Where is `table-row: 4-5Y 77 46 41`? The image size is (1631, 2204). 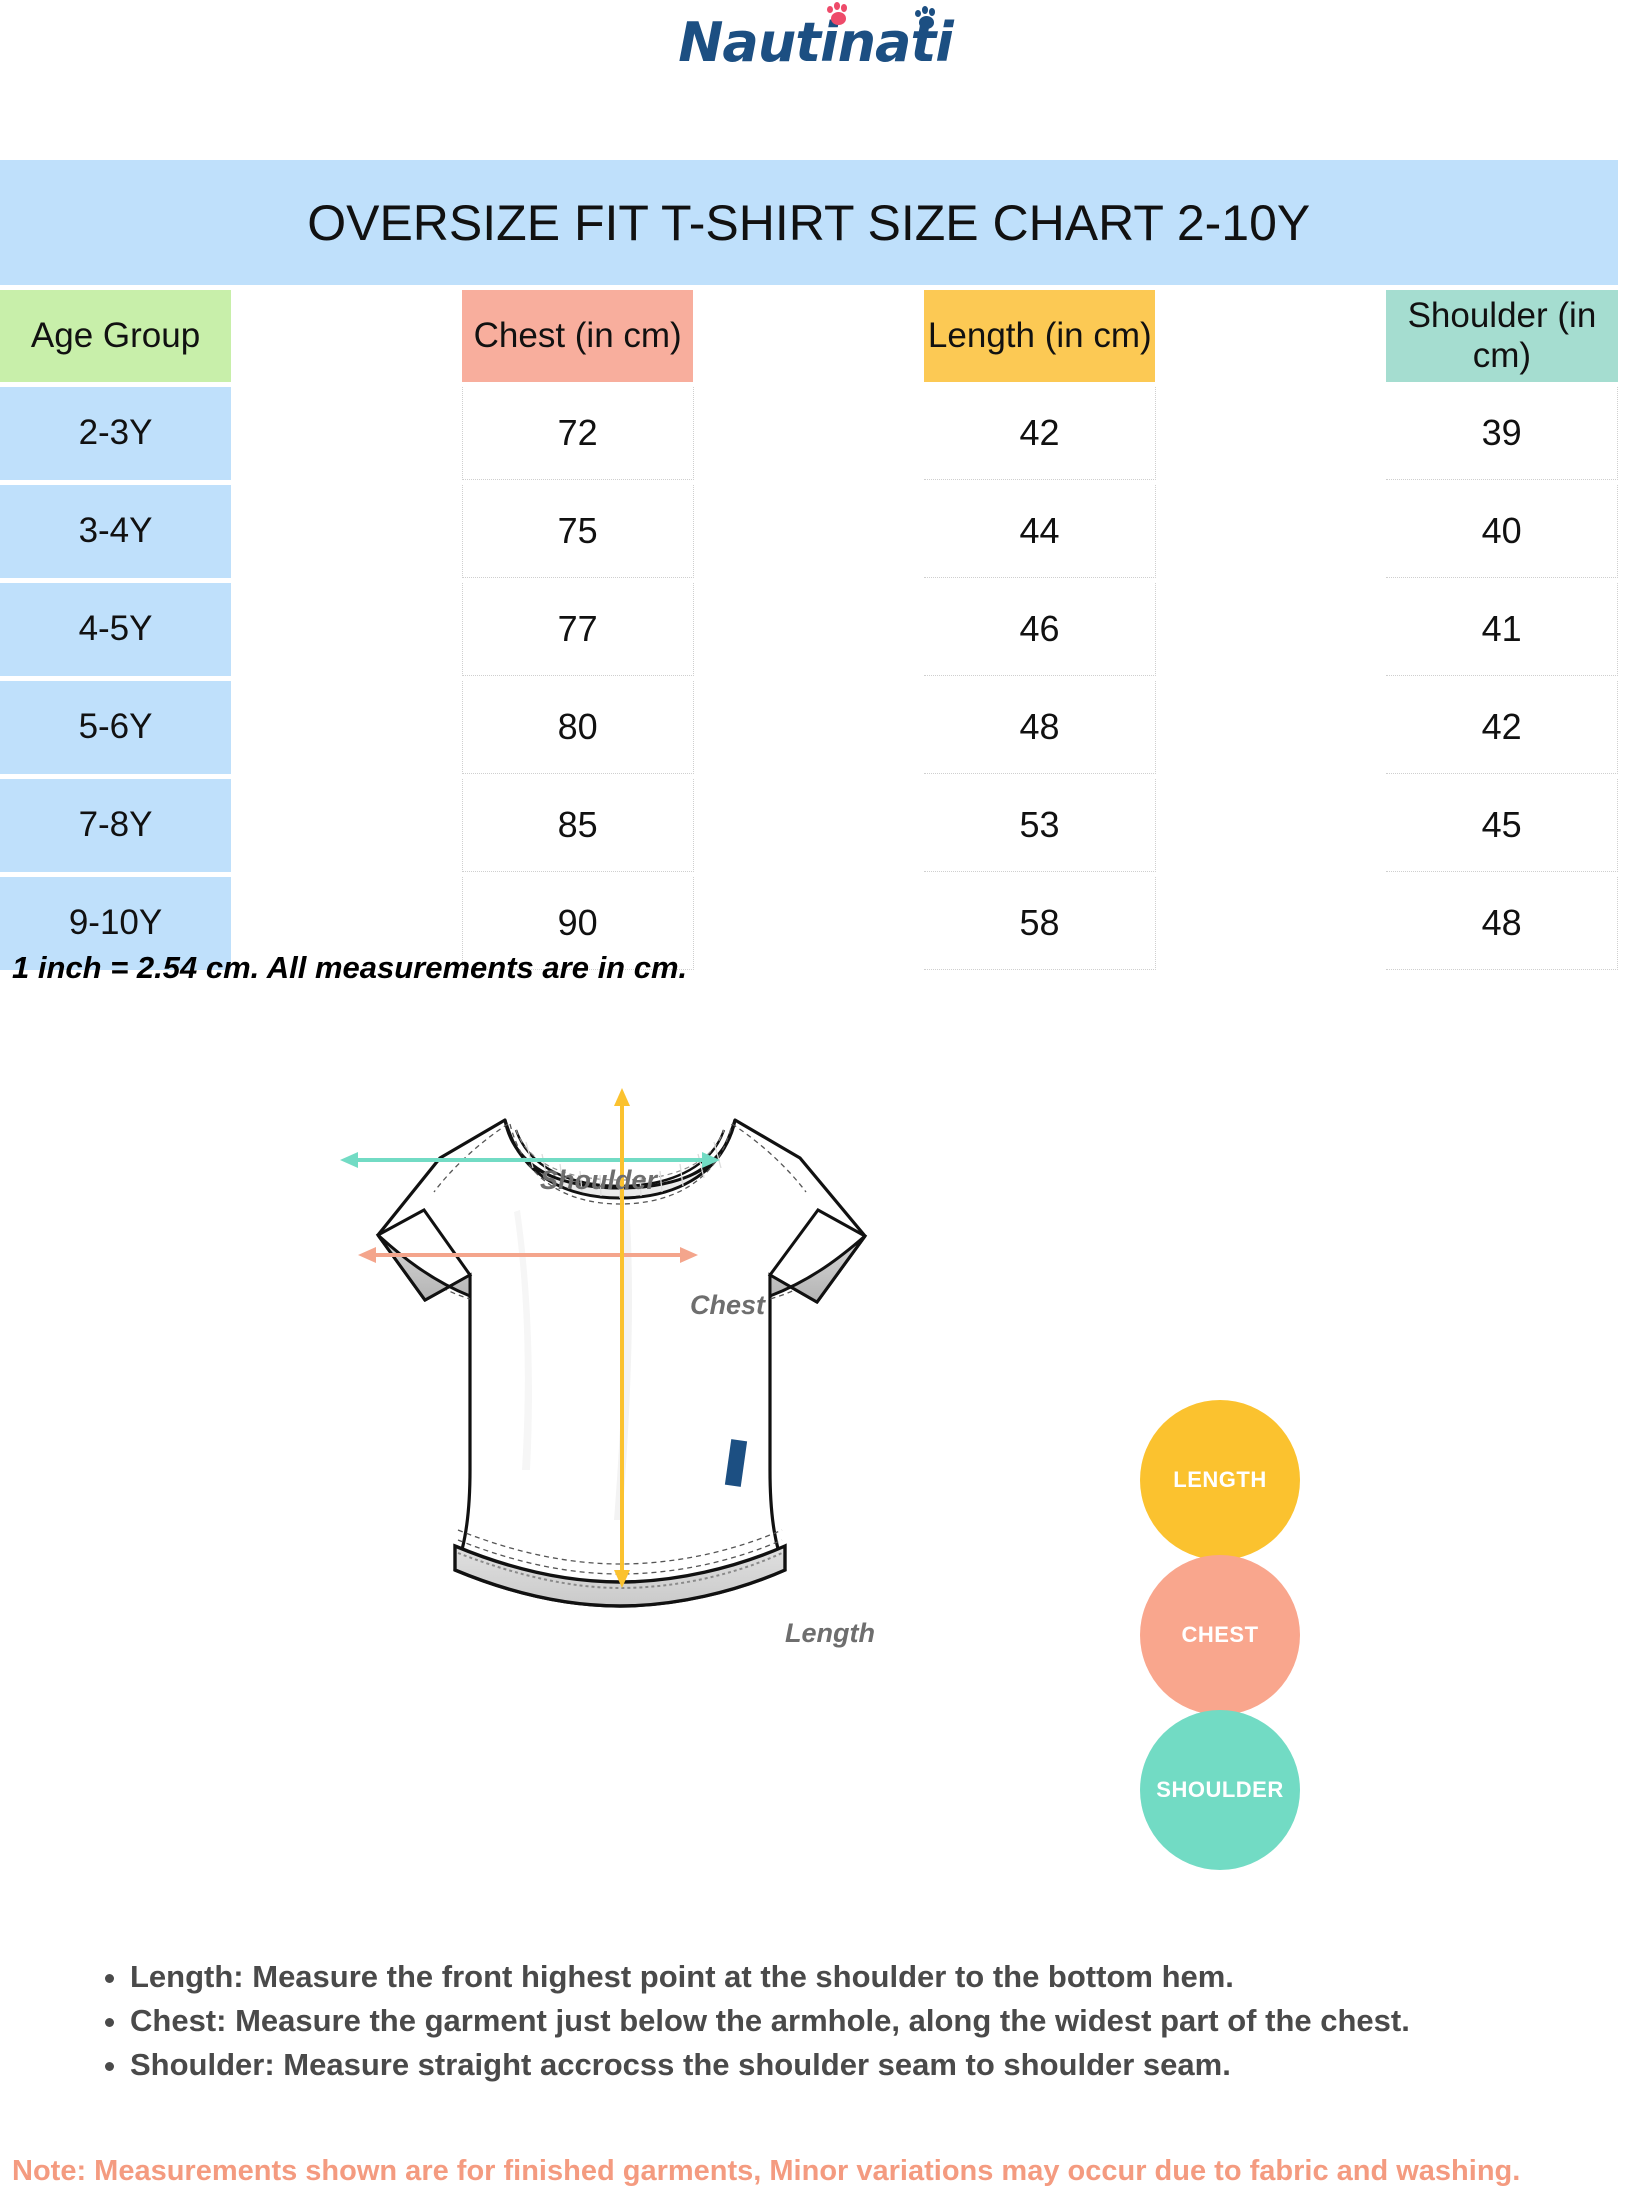 table-row: 4-5Y 77 46 41 is located at coordinates (809, 629).